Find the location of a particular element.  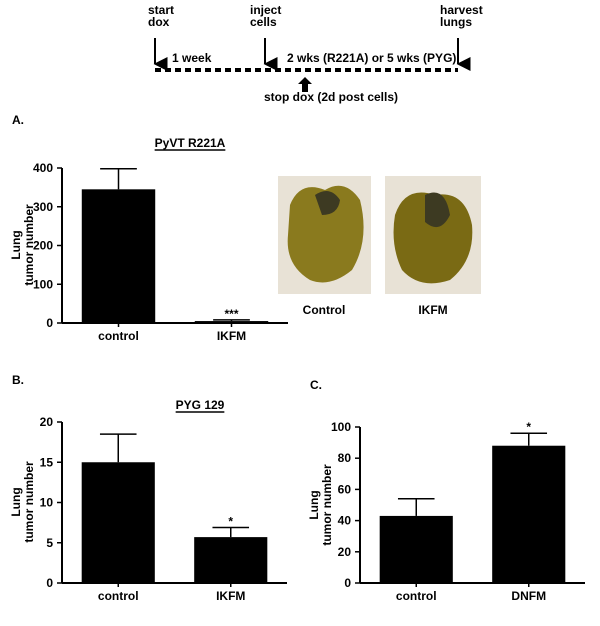

y-tick-label: 5 is located at coordinates (49, 543).